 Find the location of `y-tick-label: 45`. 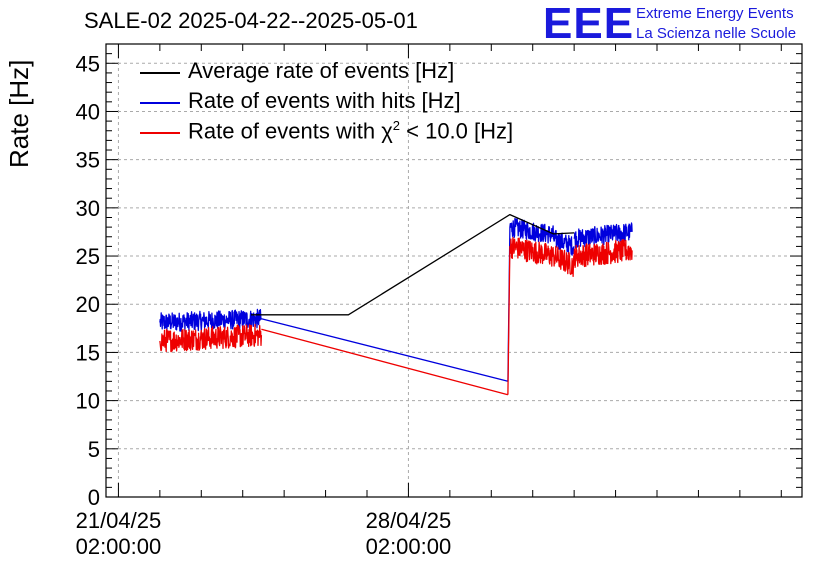

y-tick-label: 45 is located at coordinates (88, 63).